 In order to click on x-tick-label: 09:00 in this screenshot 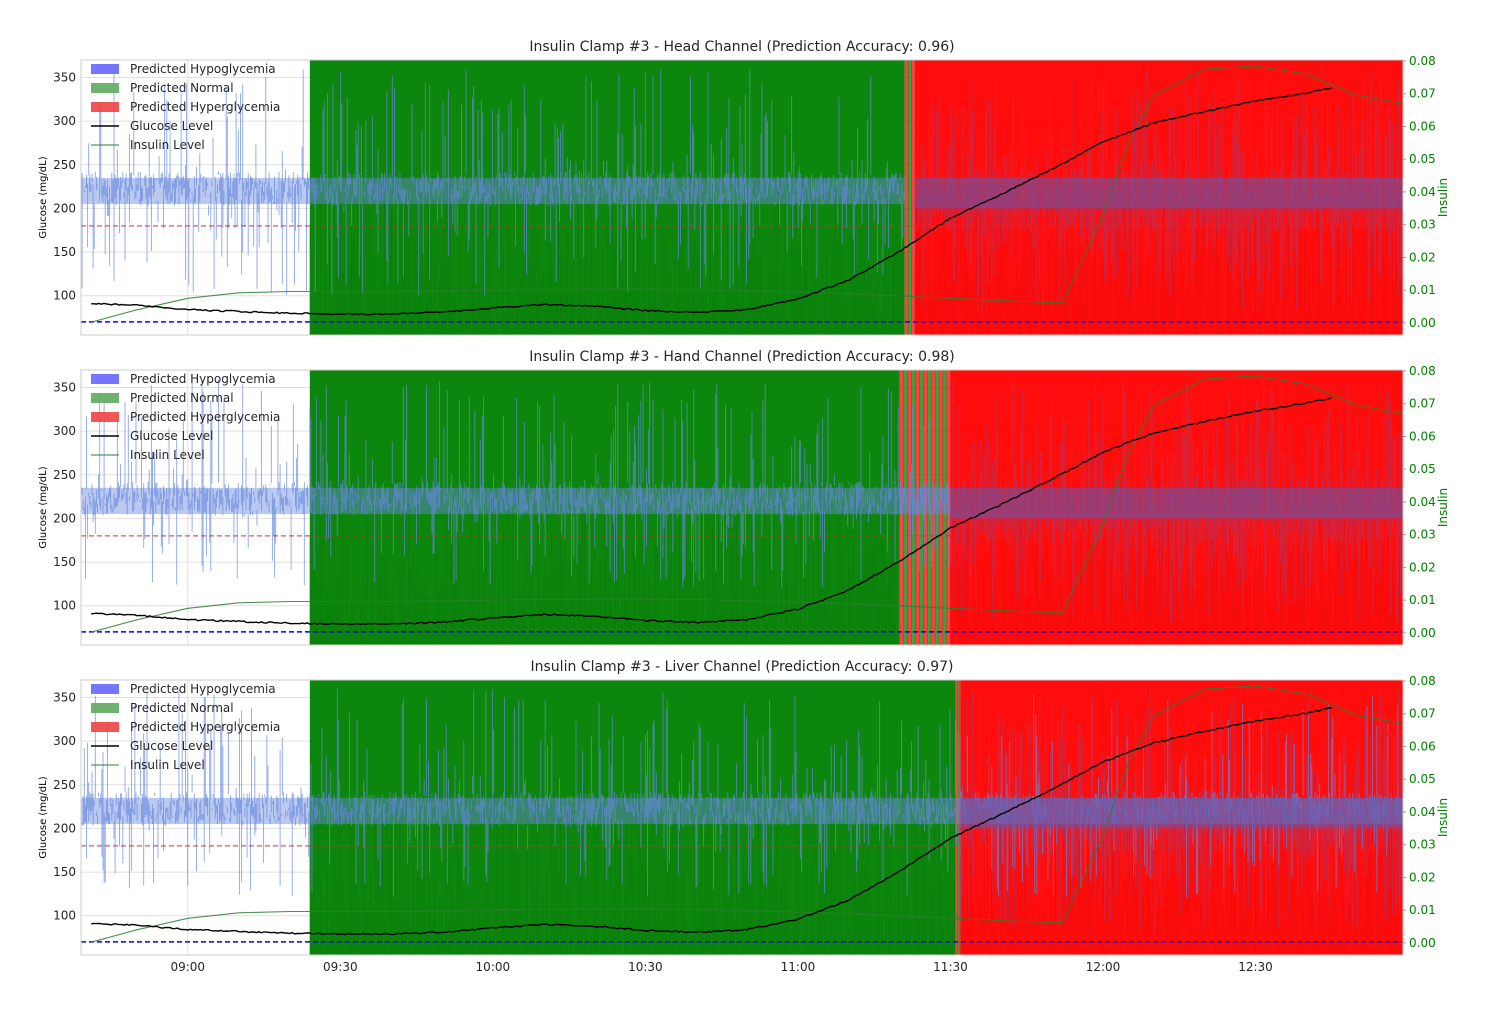, I will do `click(187, 967)`.